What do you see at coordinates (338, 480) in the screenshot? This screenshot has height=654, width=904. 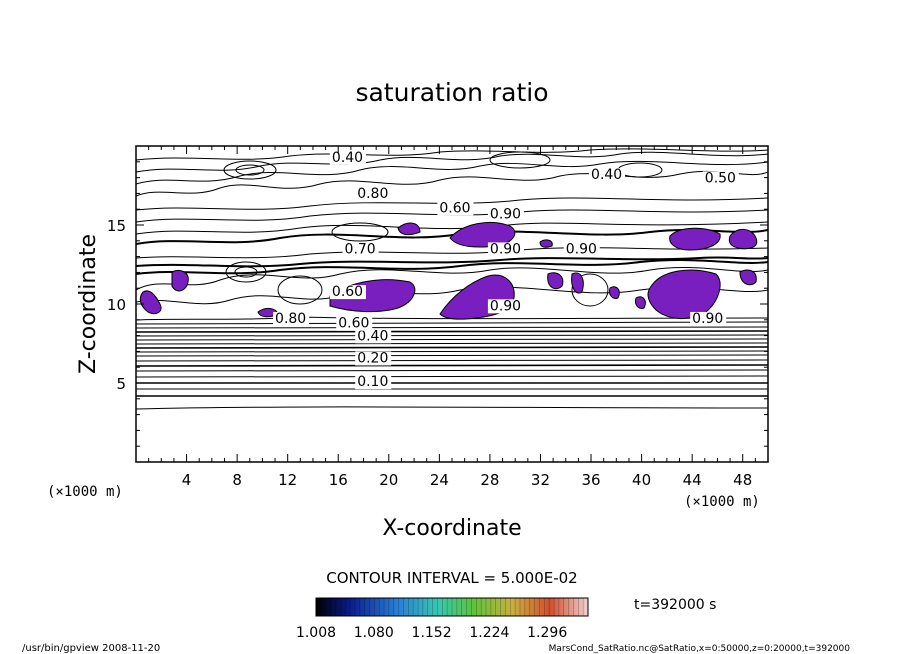 I see `x-tick-label: 16` at bounding box center [338, 480].